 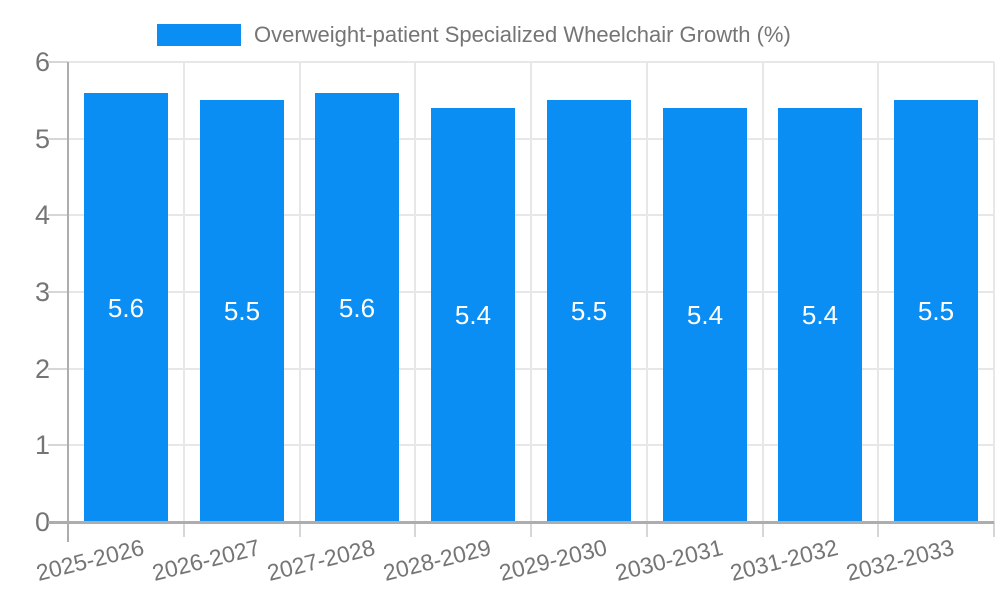 What do you see at coordinates (199, 35) in the screenshot?
I see `legend-swatch` at bounding box center [199, 35].